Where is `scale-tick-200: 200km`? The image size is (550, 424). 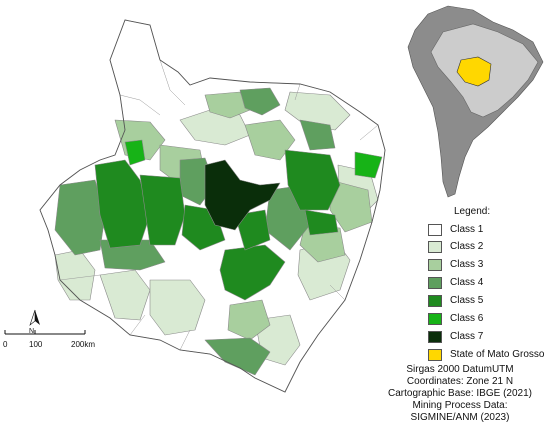 scale-tick-200: 200km is located at coordinates (83, 344).